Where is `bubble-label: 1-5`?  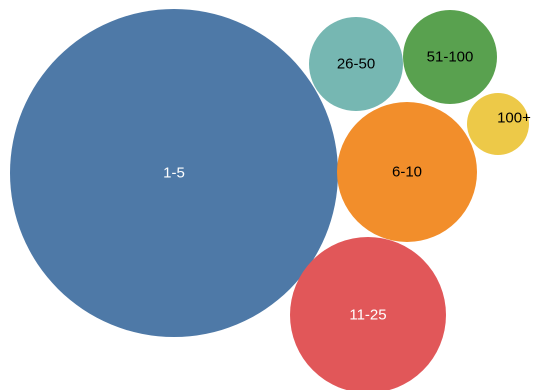
bubble-label: 1-5 is located at coordinates (174, 173).